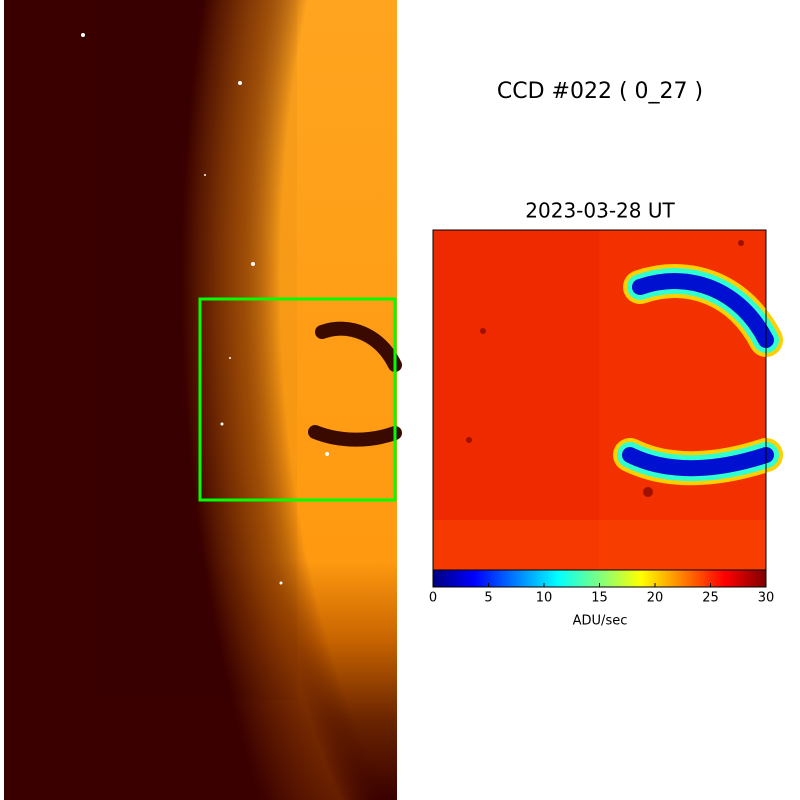  I want to click on colorbar-tick-label: 5, so click(488, 598).